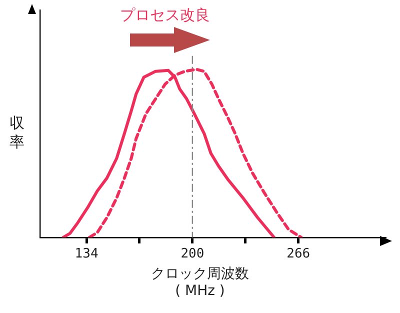 Image resolution: width=400 pixels, height=313 pixels. What do you see at coordinates (17, 133) in the screenshot?
I see `y-axis-title: 収率` at bounding box center [17, 133].